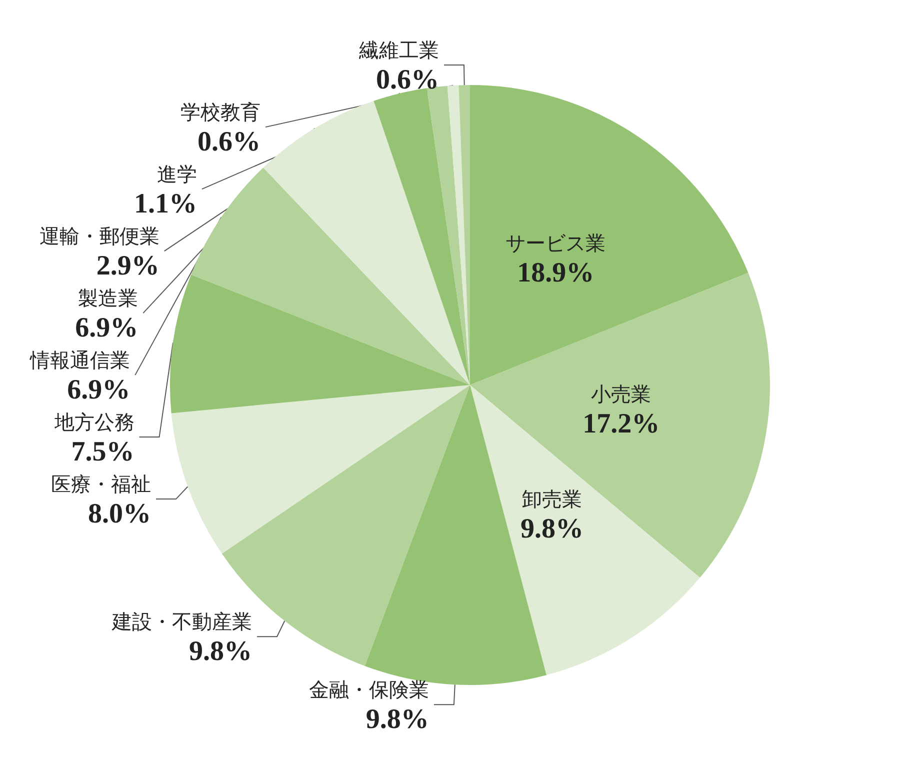 The width and height of the screenshot is (910, 770). What do you see at coordinates (119, 514) in the screenshot?
I see `data-label: 8.0%` at bounding box center [119, 514].